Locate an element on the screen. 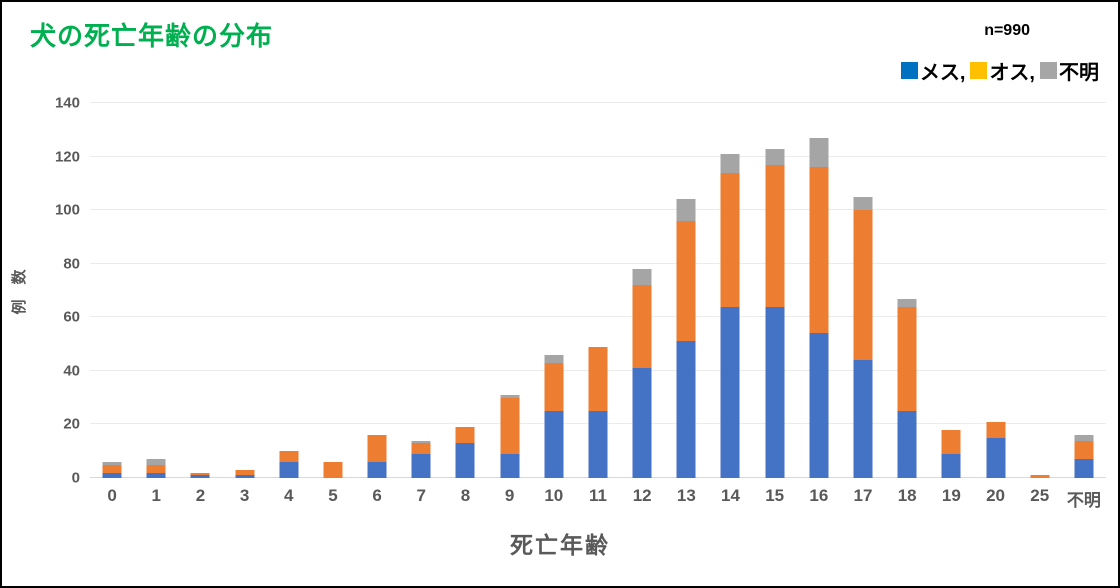 The width and height of the screenshot is (1120, 588). bar-slot: 6 is located at coordinates (377, 304).